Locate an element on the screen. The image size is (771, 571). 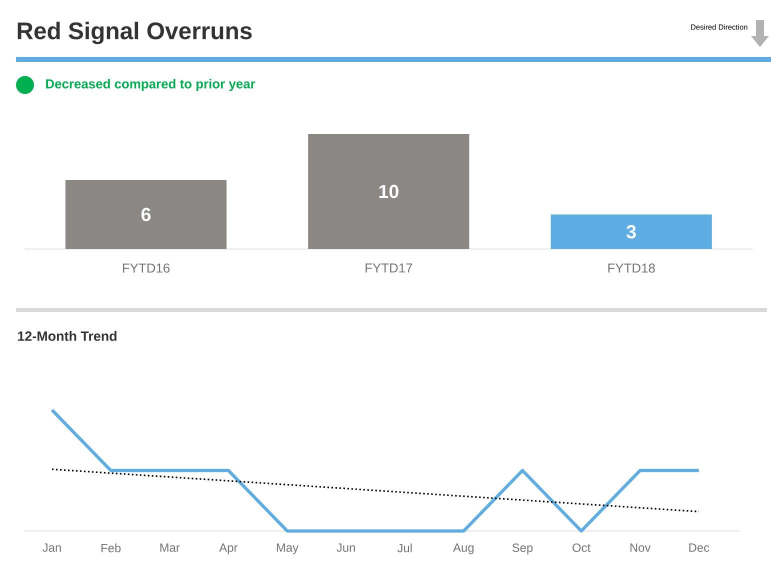
x-tick-label: Apr is located at coordinates (228, 549).